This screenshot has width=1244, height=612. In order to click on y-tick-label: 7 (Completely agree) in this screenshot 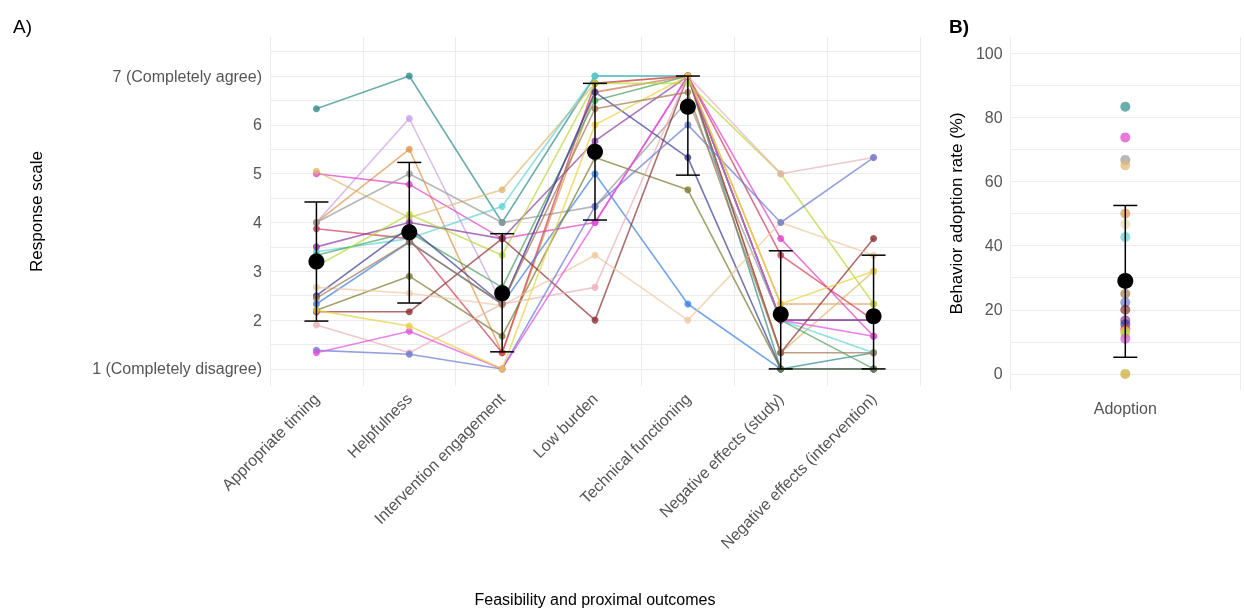, I will do `click(187, 76)`.